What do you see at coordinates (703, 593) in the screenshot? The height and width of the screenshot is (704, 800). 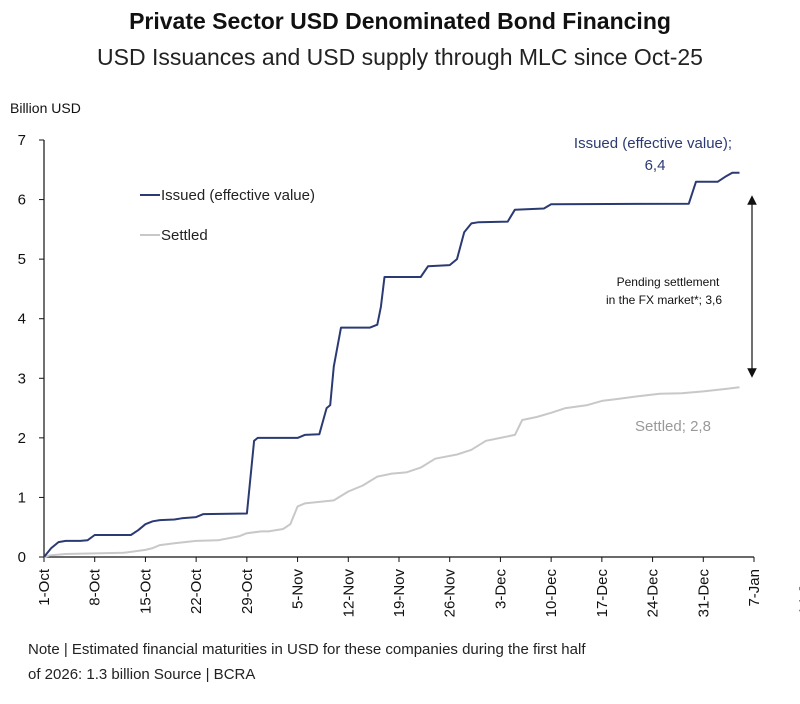 I see `x-tick-label: 31-Dec` at bounding box center [703, 593].